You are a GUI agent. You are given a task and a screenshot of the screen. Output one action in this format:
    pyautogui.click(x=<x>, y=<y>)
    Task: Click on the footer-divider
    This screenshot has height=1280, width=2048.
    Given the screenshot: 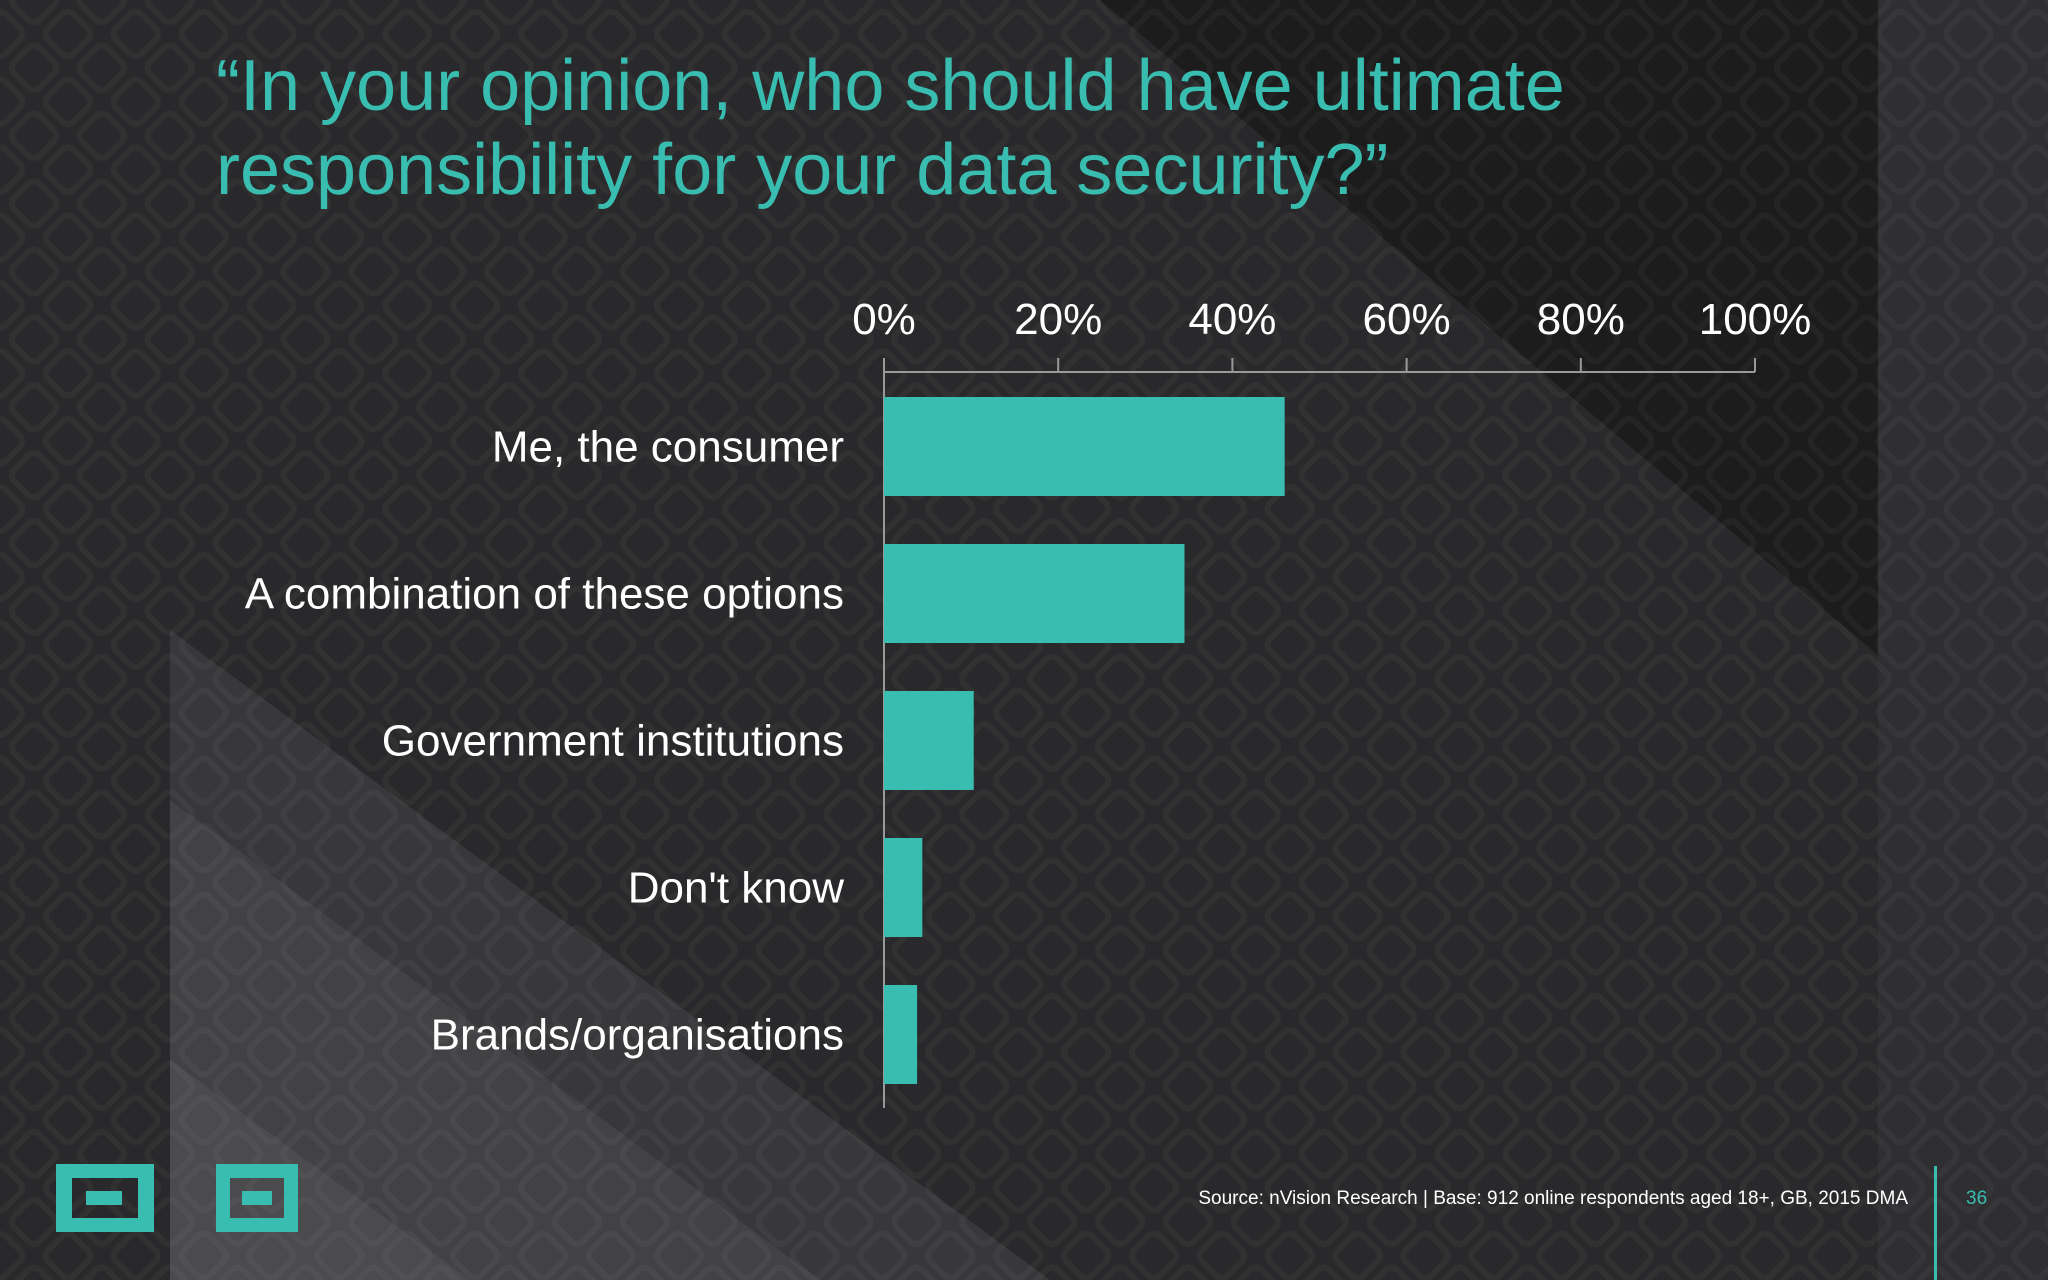 What is the action you would take?
    pyautogui.click(x=1935, y=1223)
    